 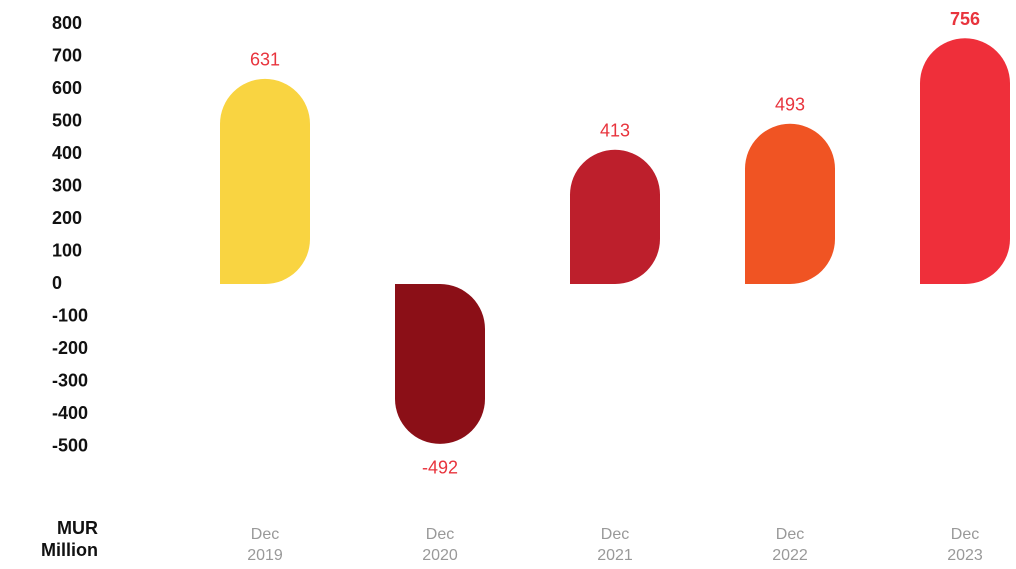 What do you see at coordinates (70, 445) in the screenshot?
I see `y-tick-label: -500` at bounding box center [70, 445].